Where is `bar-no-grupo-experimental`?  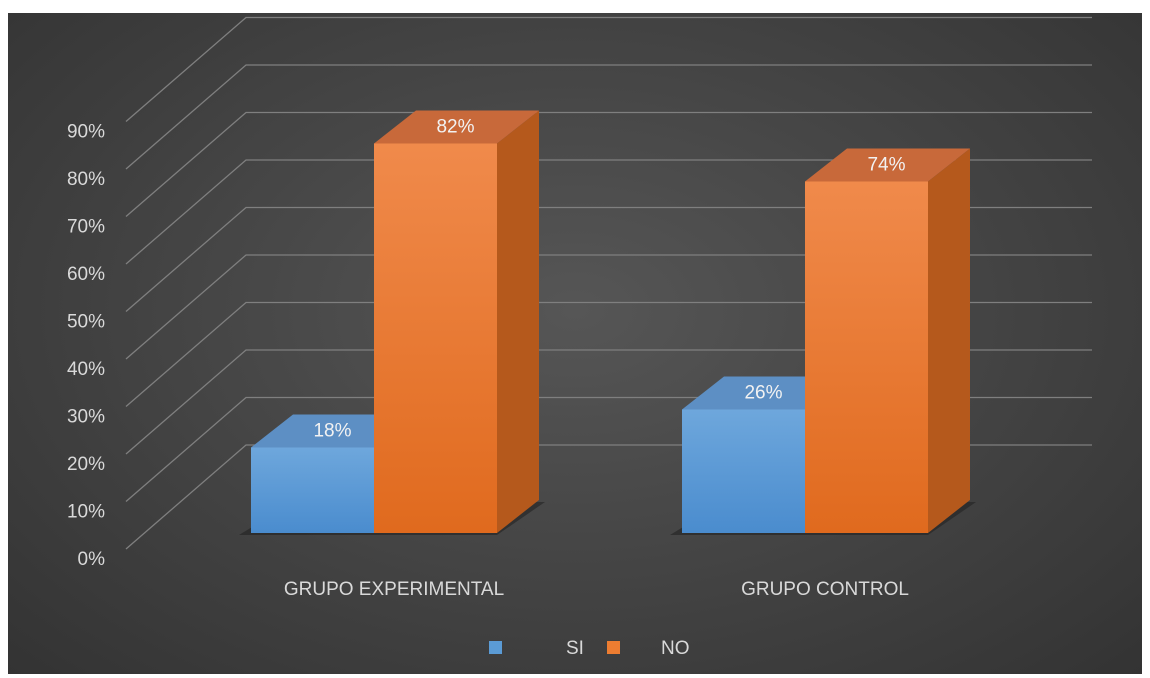 bar-no-grupo-experimental is located at coordinates (456, 321).